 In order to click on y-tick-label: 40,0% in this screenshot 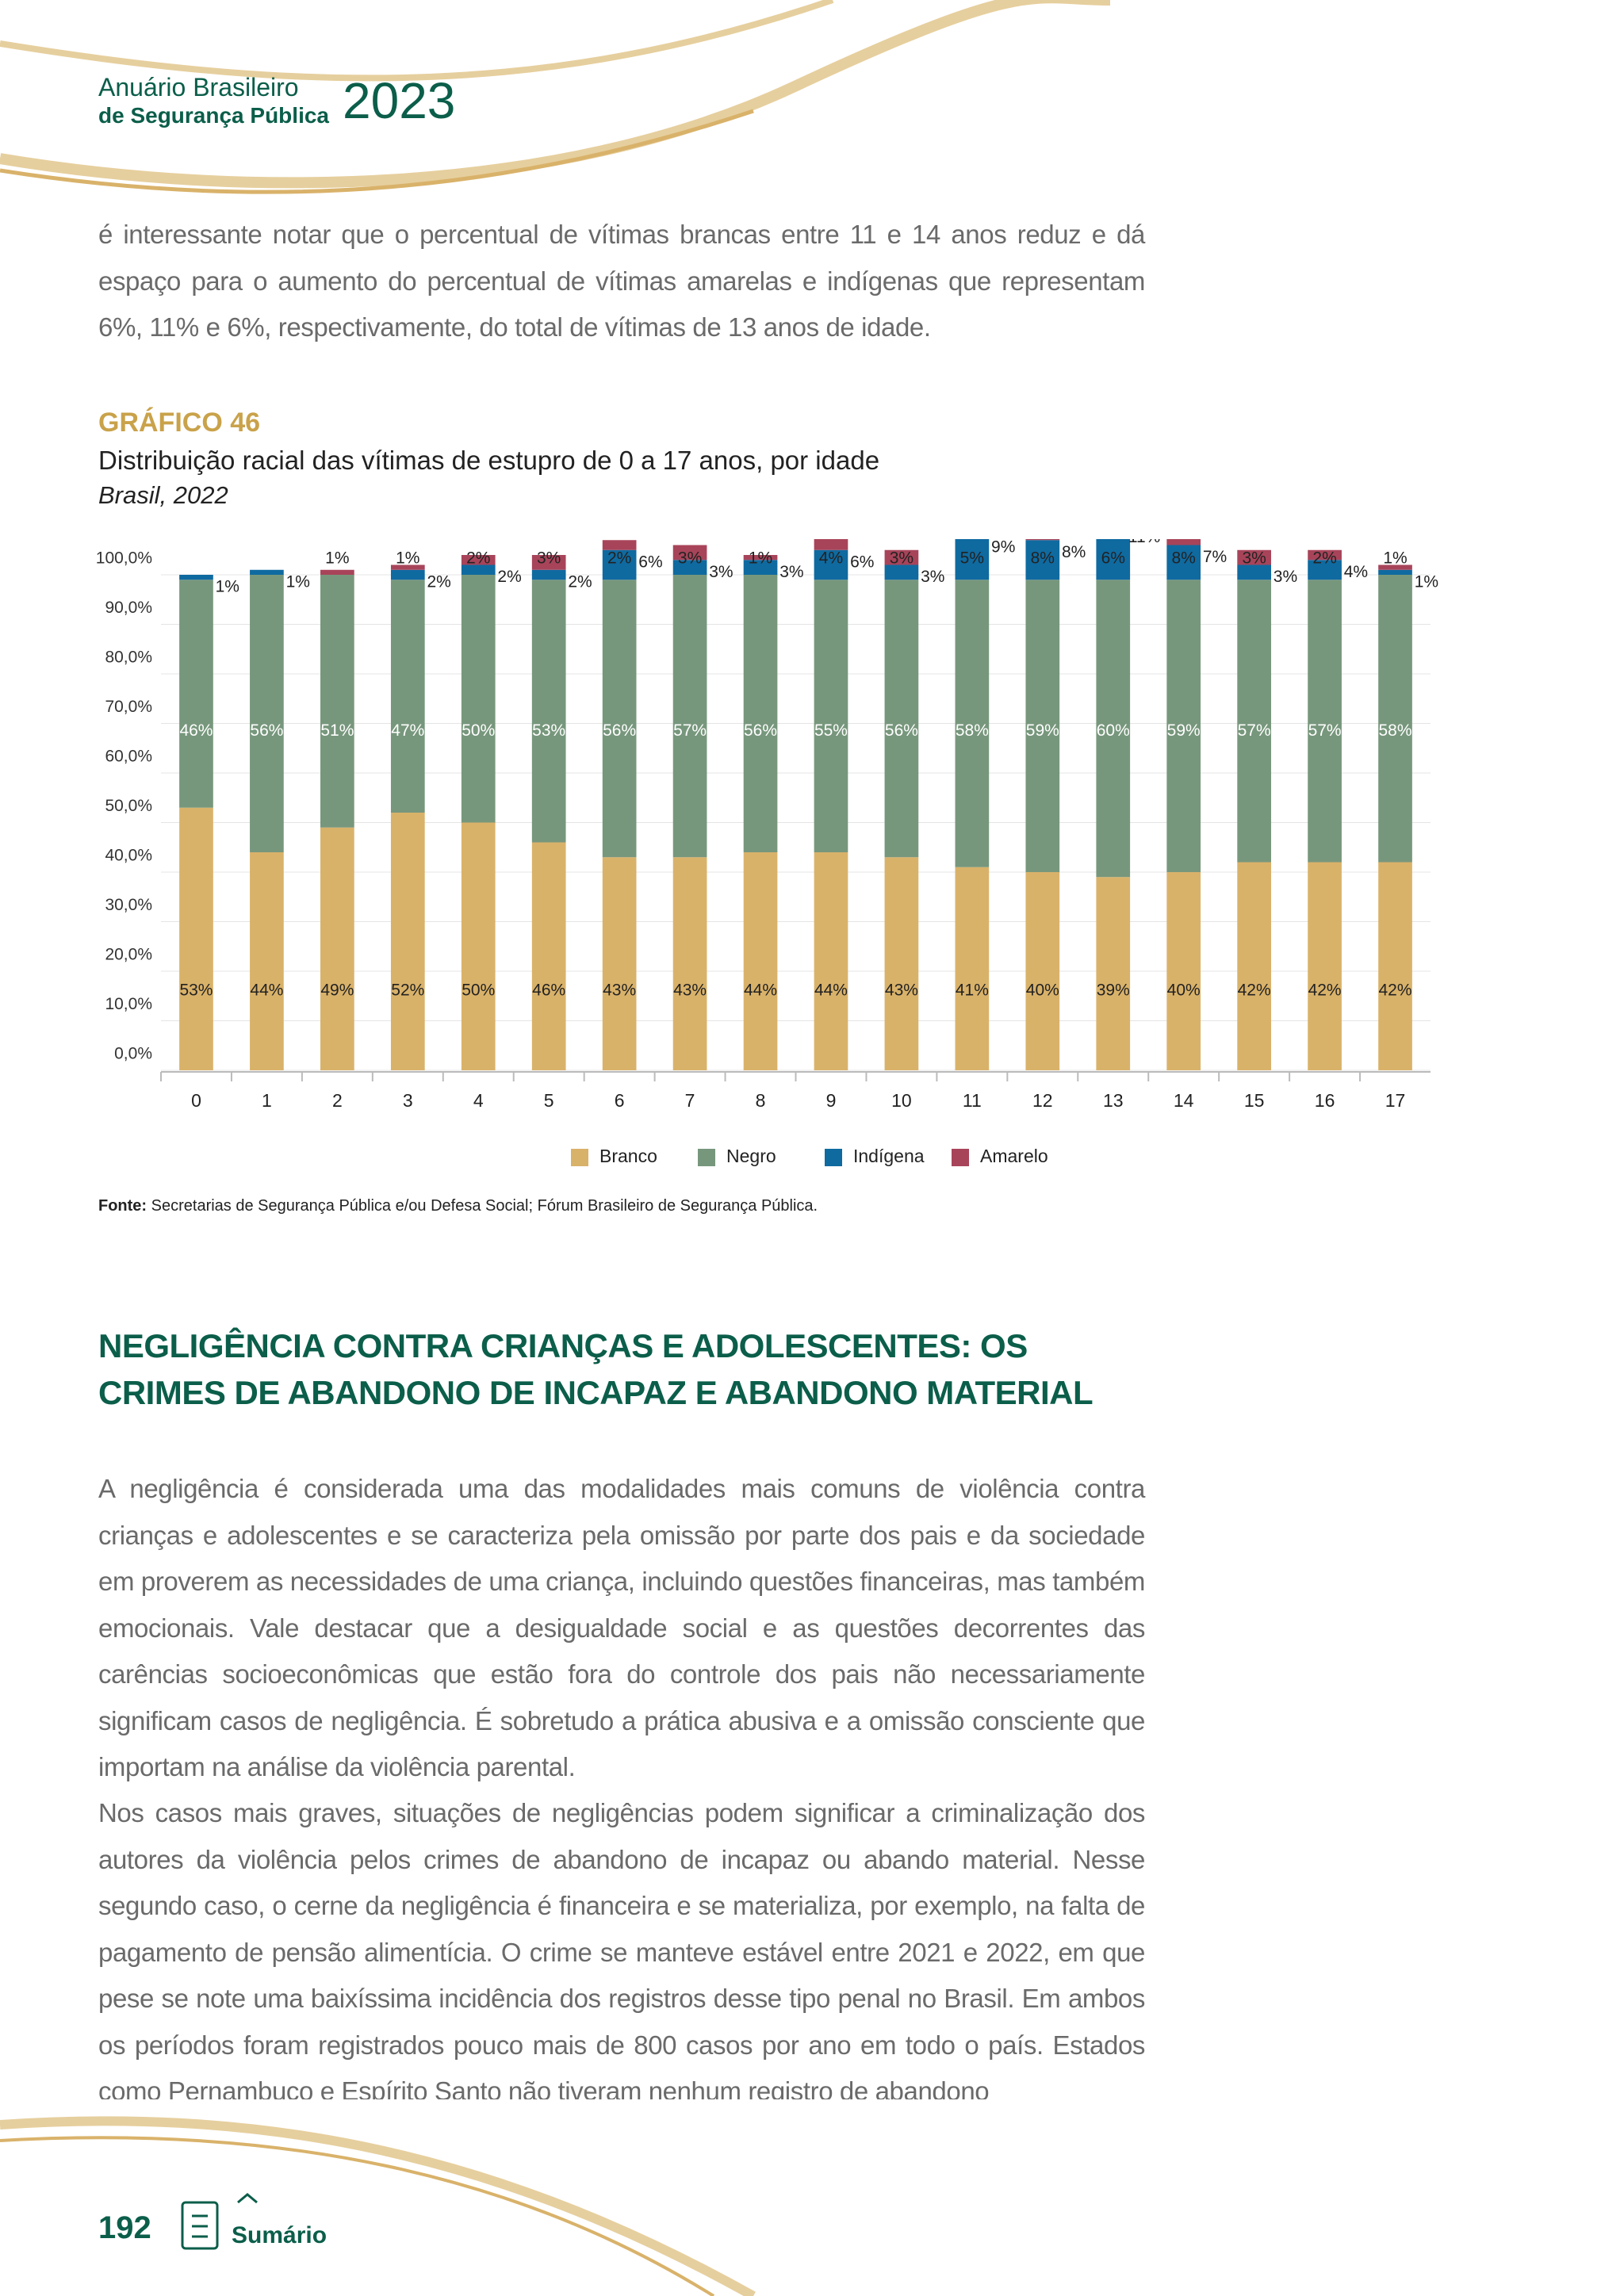, I will do `click(128, 856)`.